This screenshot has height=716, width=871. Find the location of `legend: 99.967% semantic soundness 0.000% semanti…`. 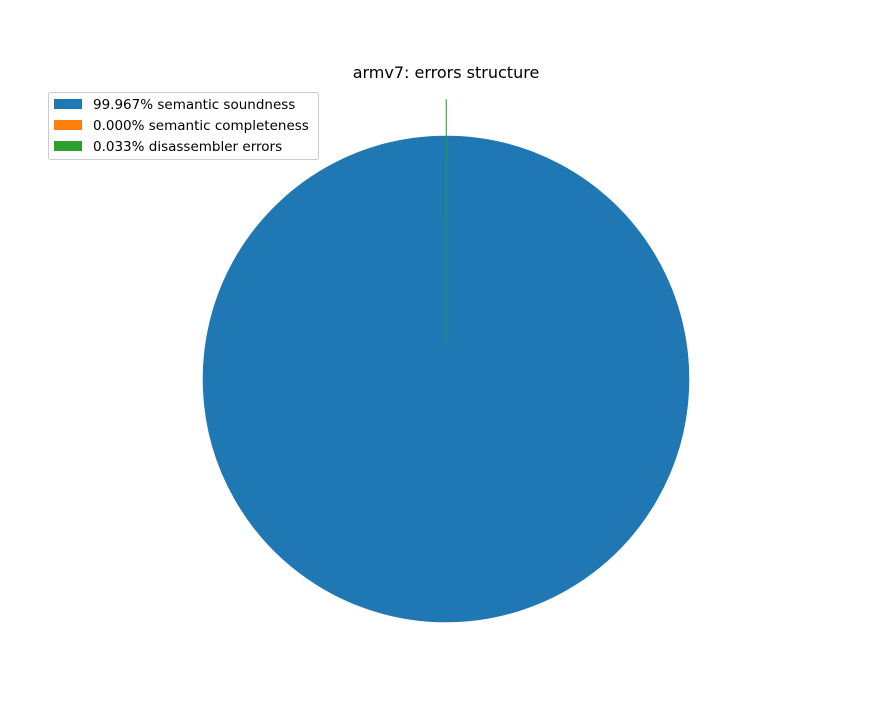

legend: 99.967% semantic soundness 0.000% semanti… is located at coordinates (183, 126).